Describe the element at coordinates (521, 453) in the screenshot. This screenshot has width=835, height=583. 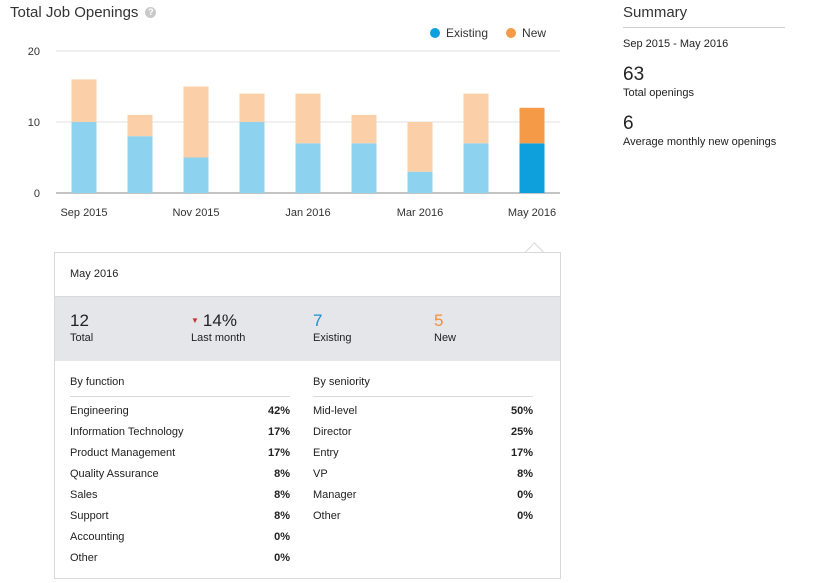
I see `seniority-pct: 17%` at that location.